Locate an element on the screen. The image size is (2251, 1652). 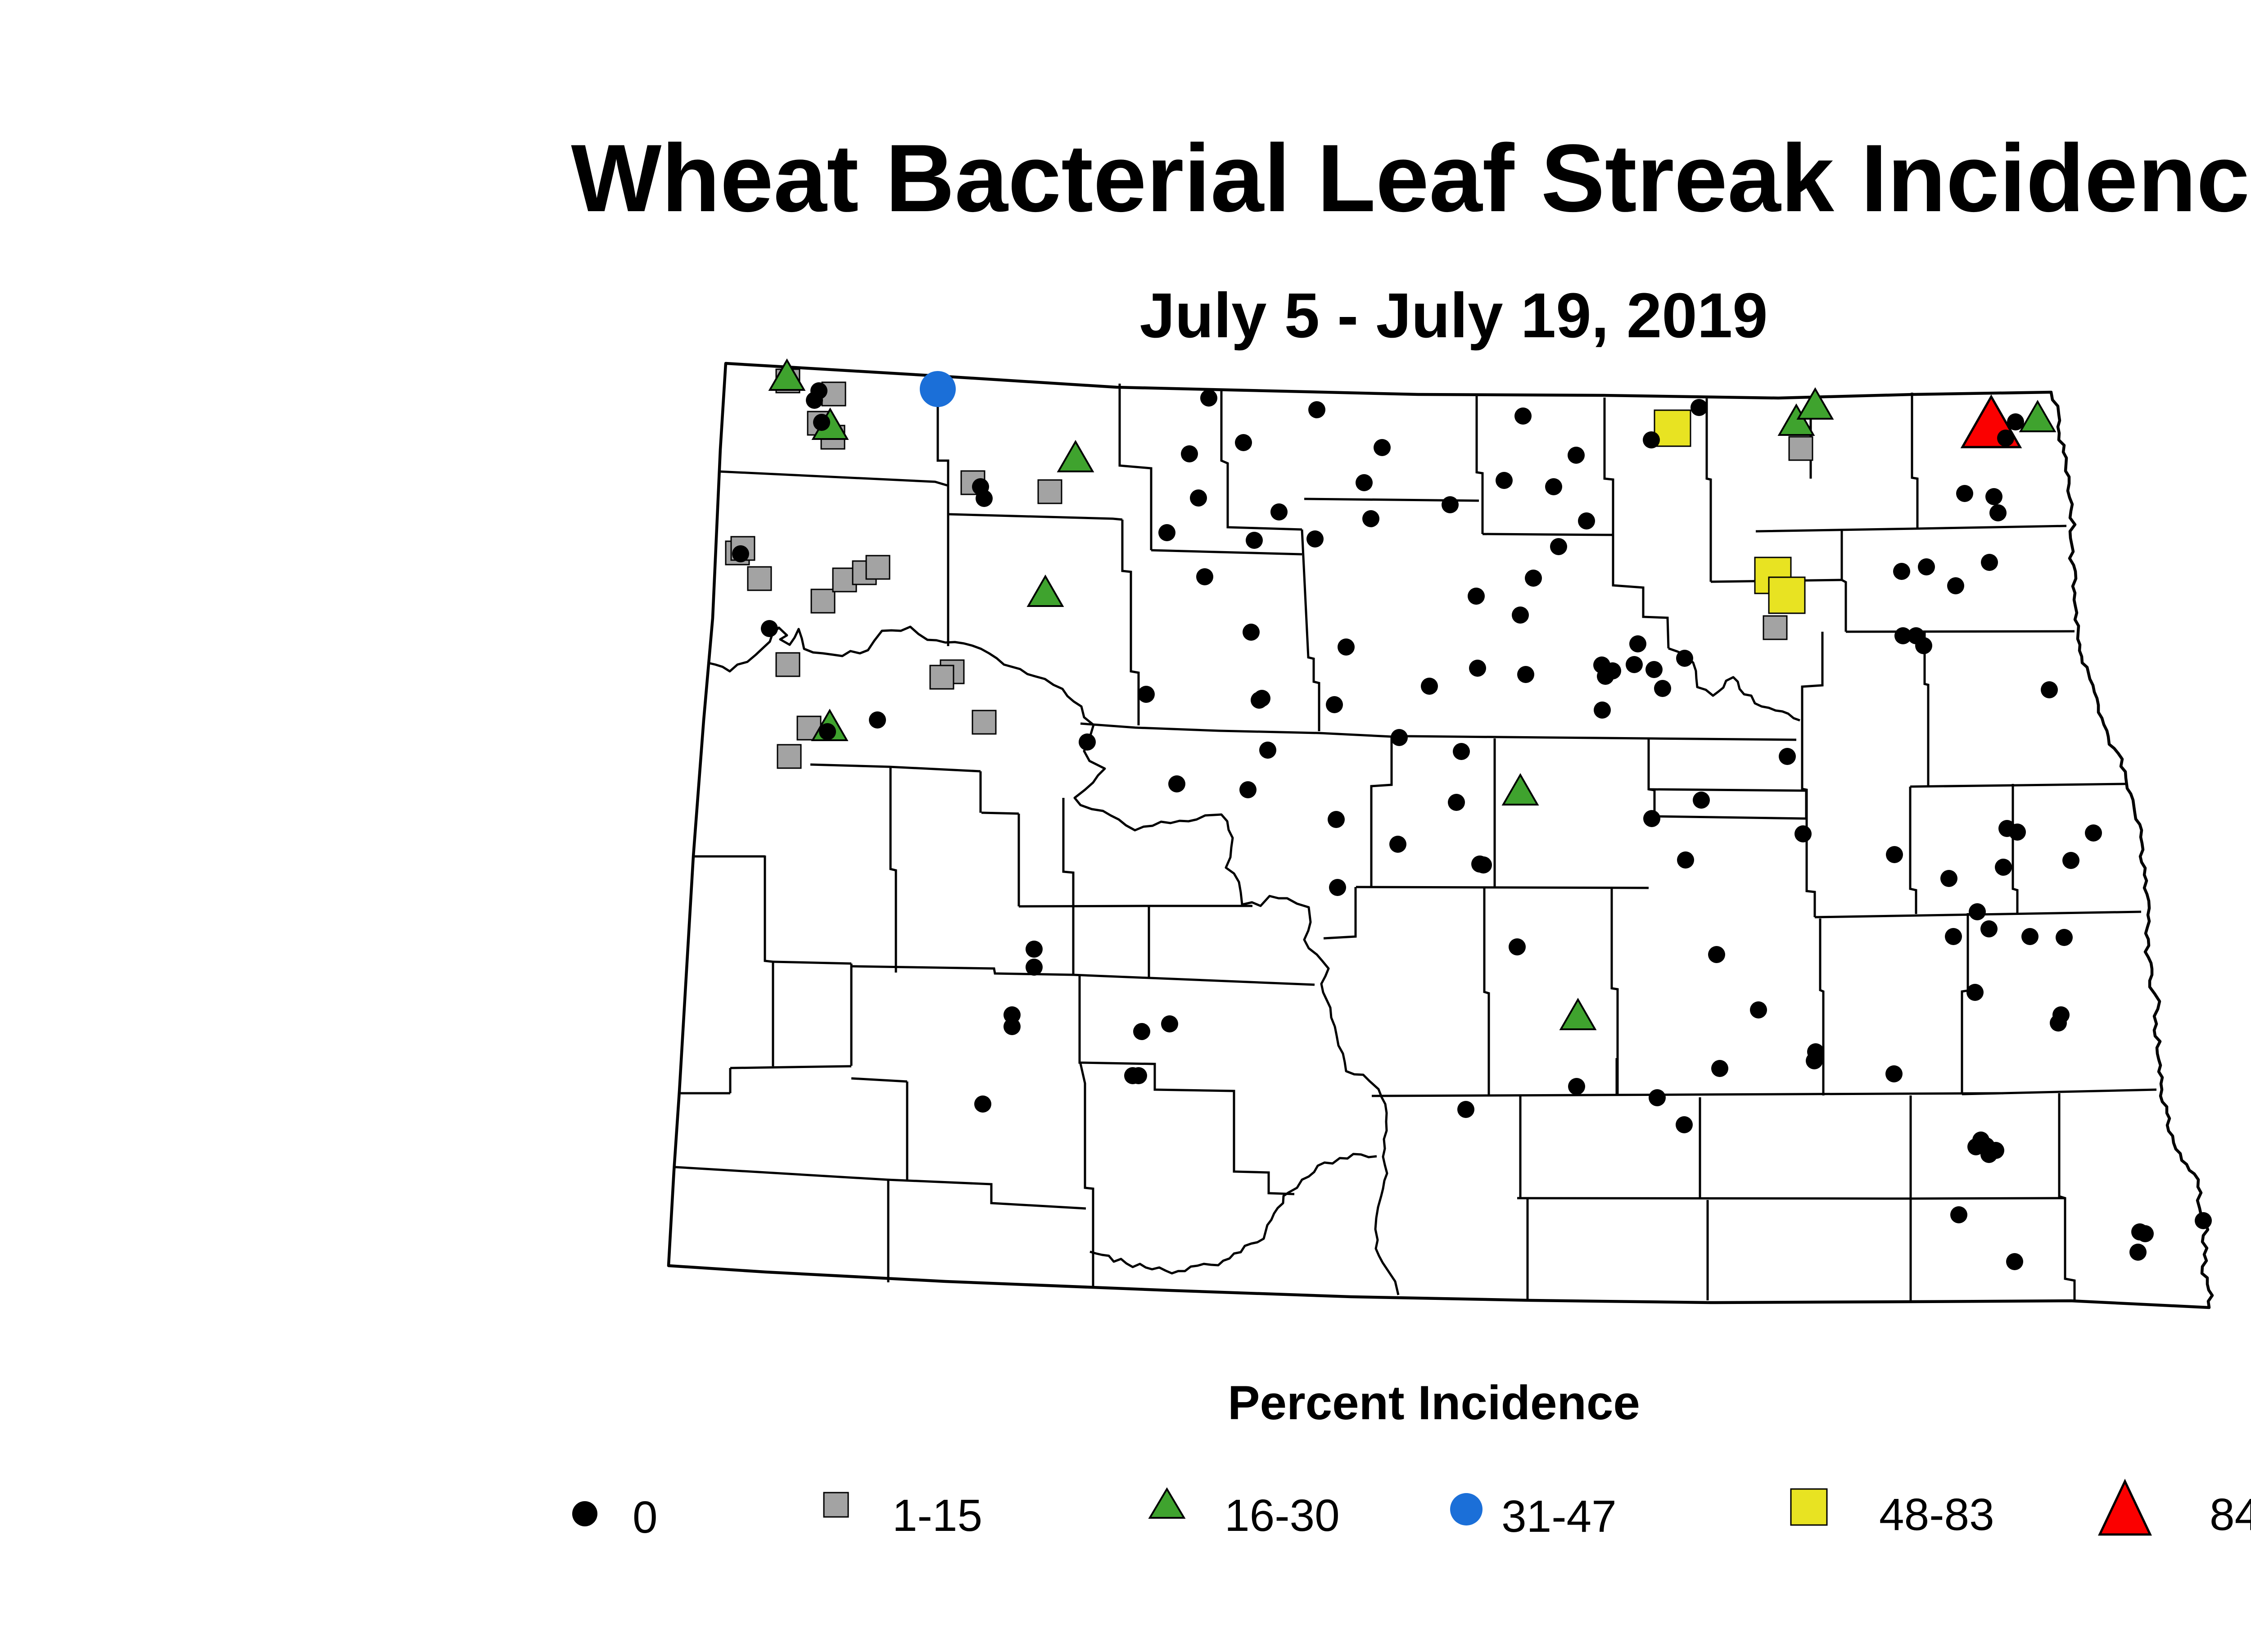
svg-text:Wheat Bacterial Leaf Streak In: Wheat Bacterial Leaf Streak Incidence is located at coordinates (1411, 179).